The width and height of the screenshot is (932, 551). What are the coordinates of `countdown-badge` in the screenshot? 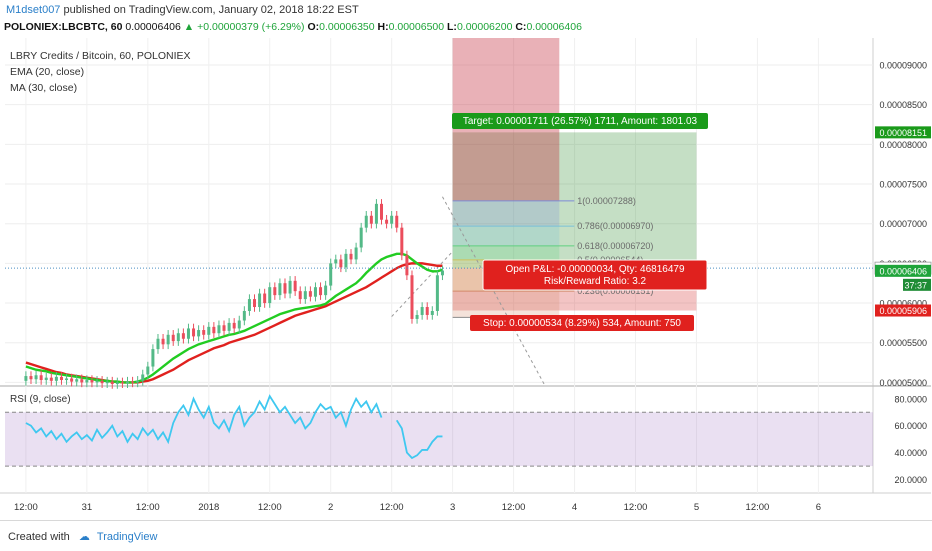 It's located at (917, 284).